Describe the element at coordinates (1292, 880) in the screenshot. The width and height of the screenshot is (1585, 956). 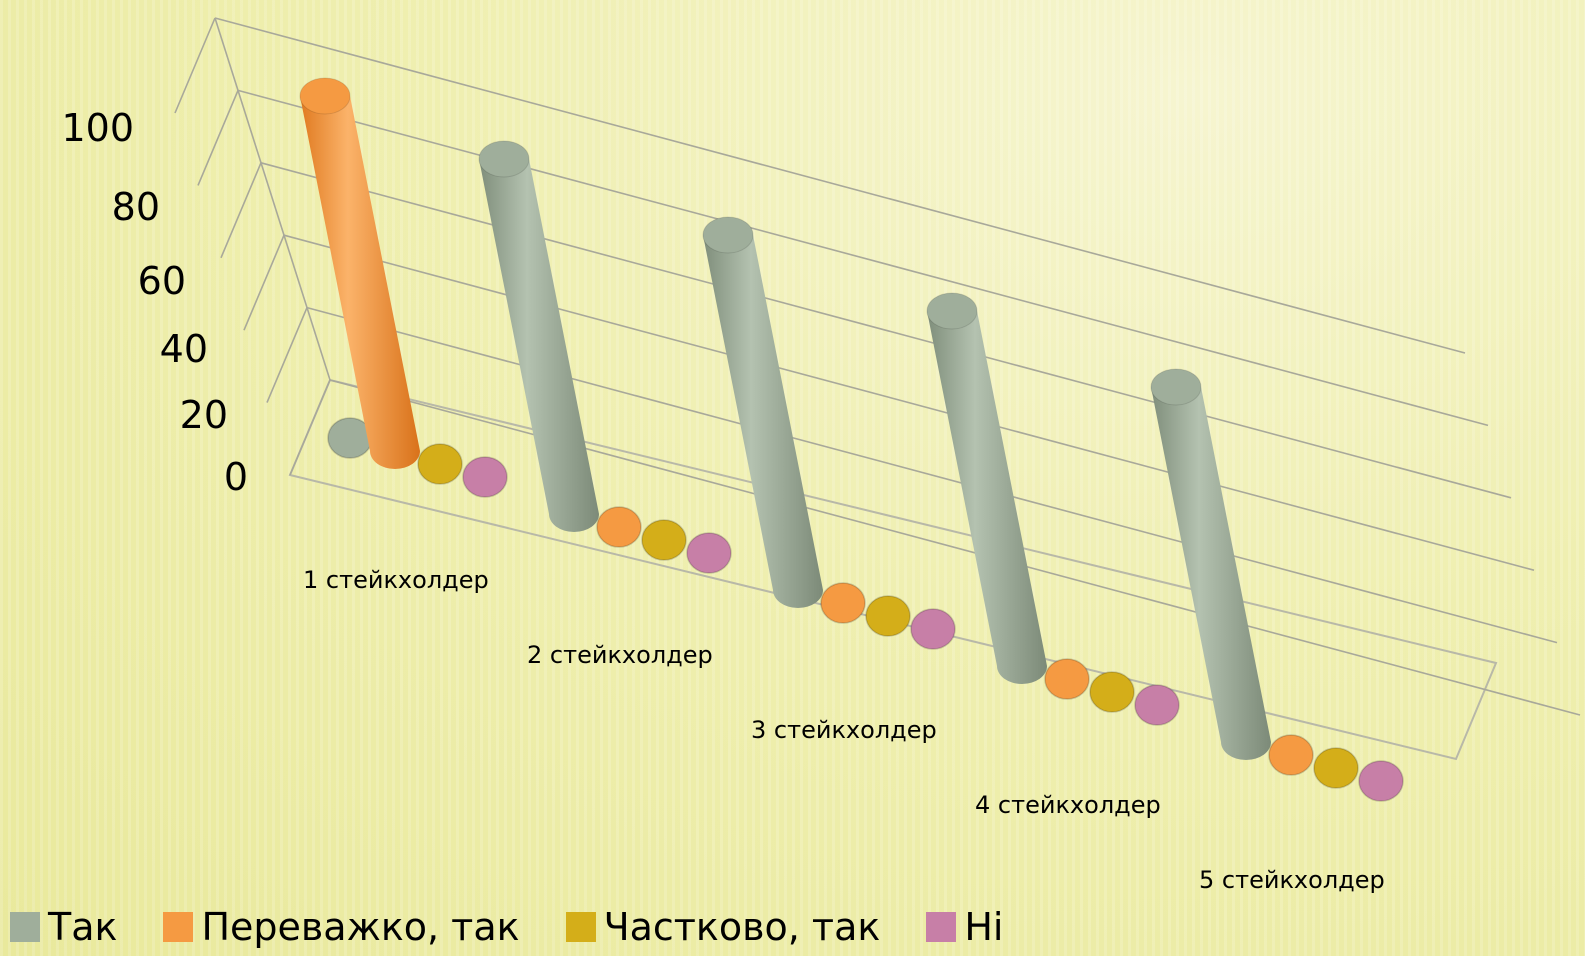
I see `x-tick-label: 5 стейкхолдер` at that location.